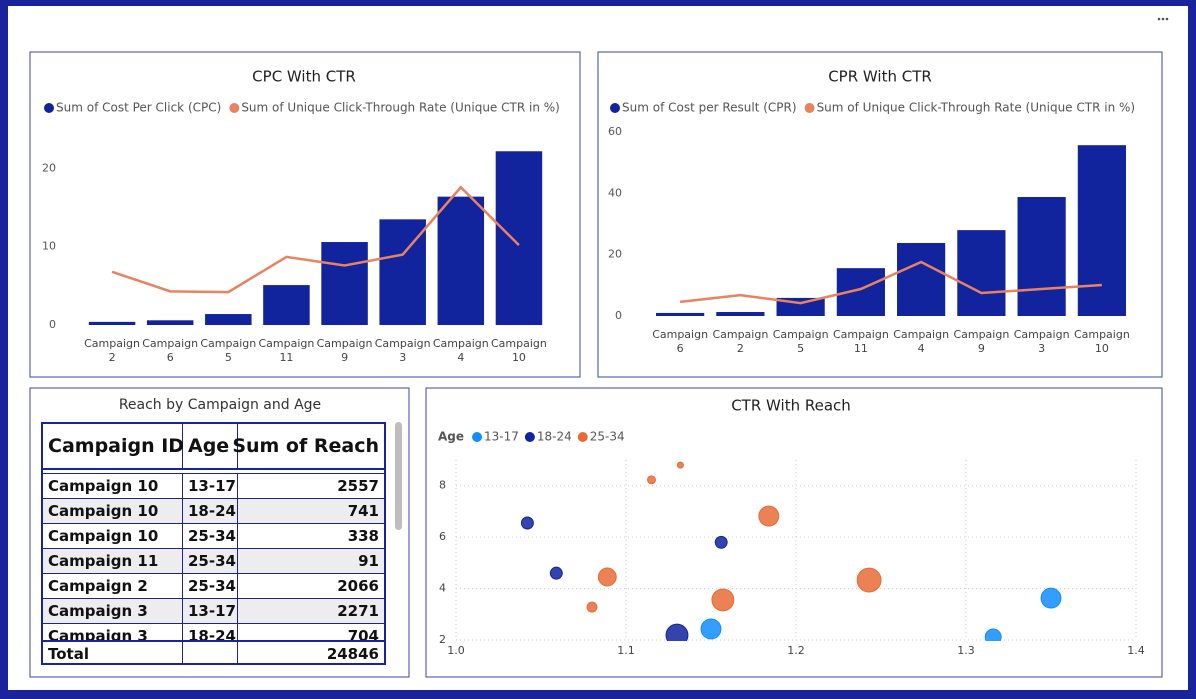 The width and height of the screenshot is (1196, 699). What do you see at coordinates (921, 341) in the screenshot?
I see `x-tick-label: Campaign 4` at bounding box center [921, 341].